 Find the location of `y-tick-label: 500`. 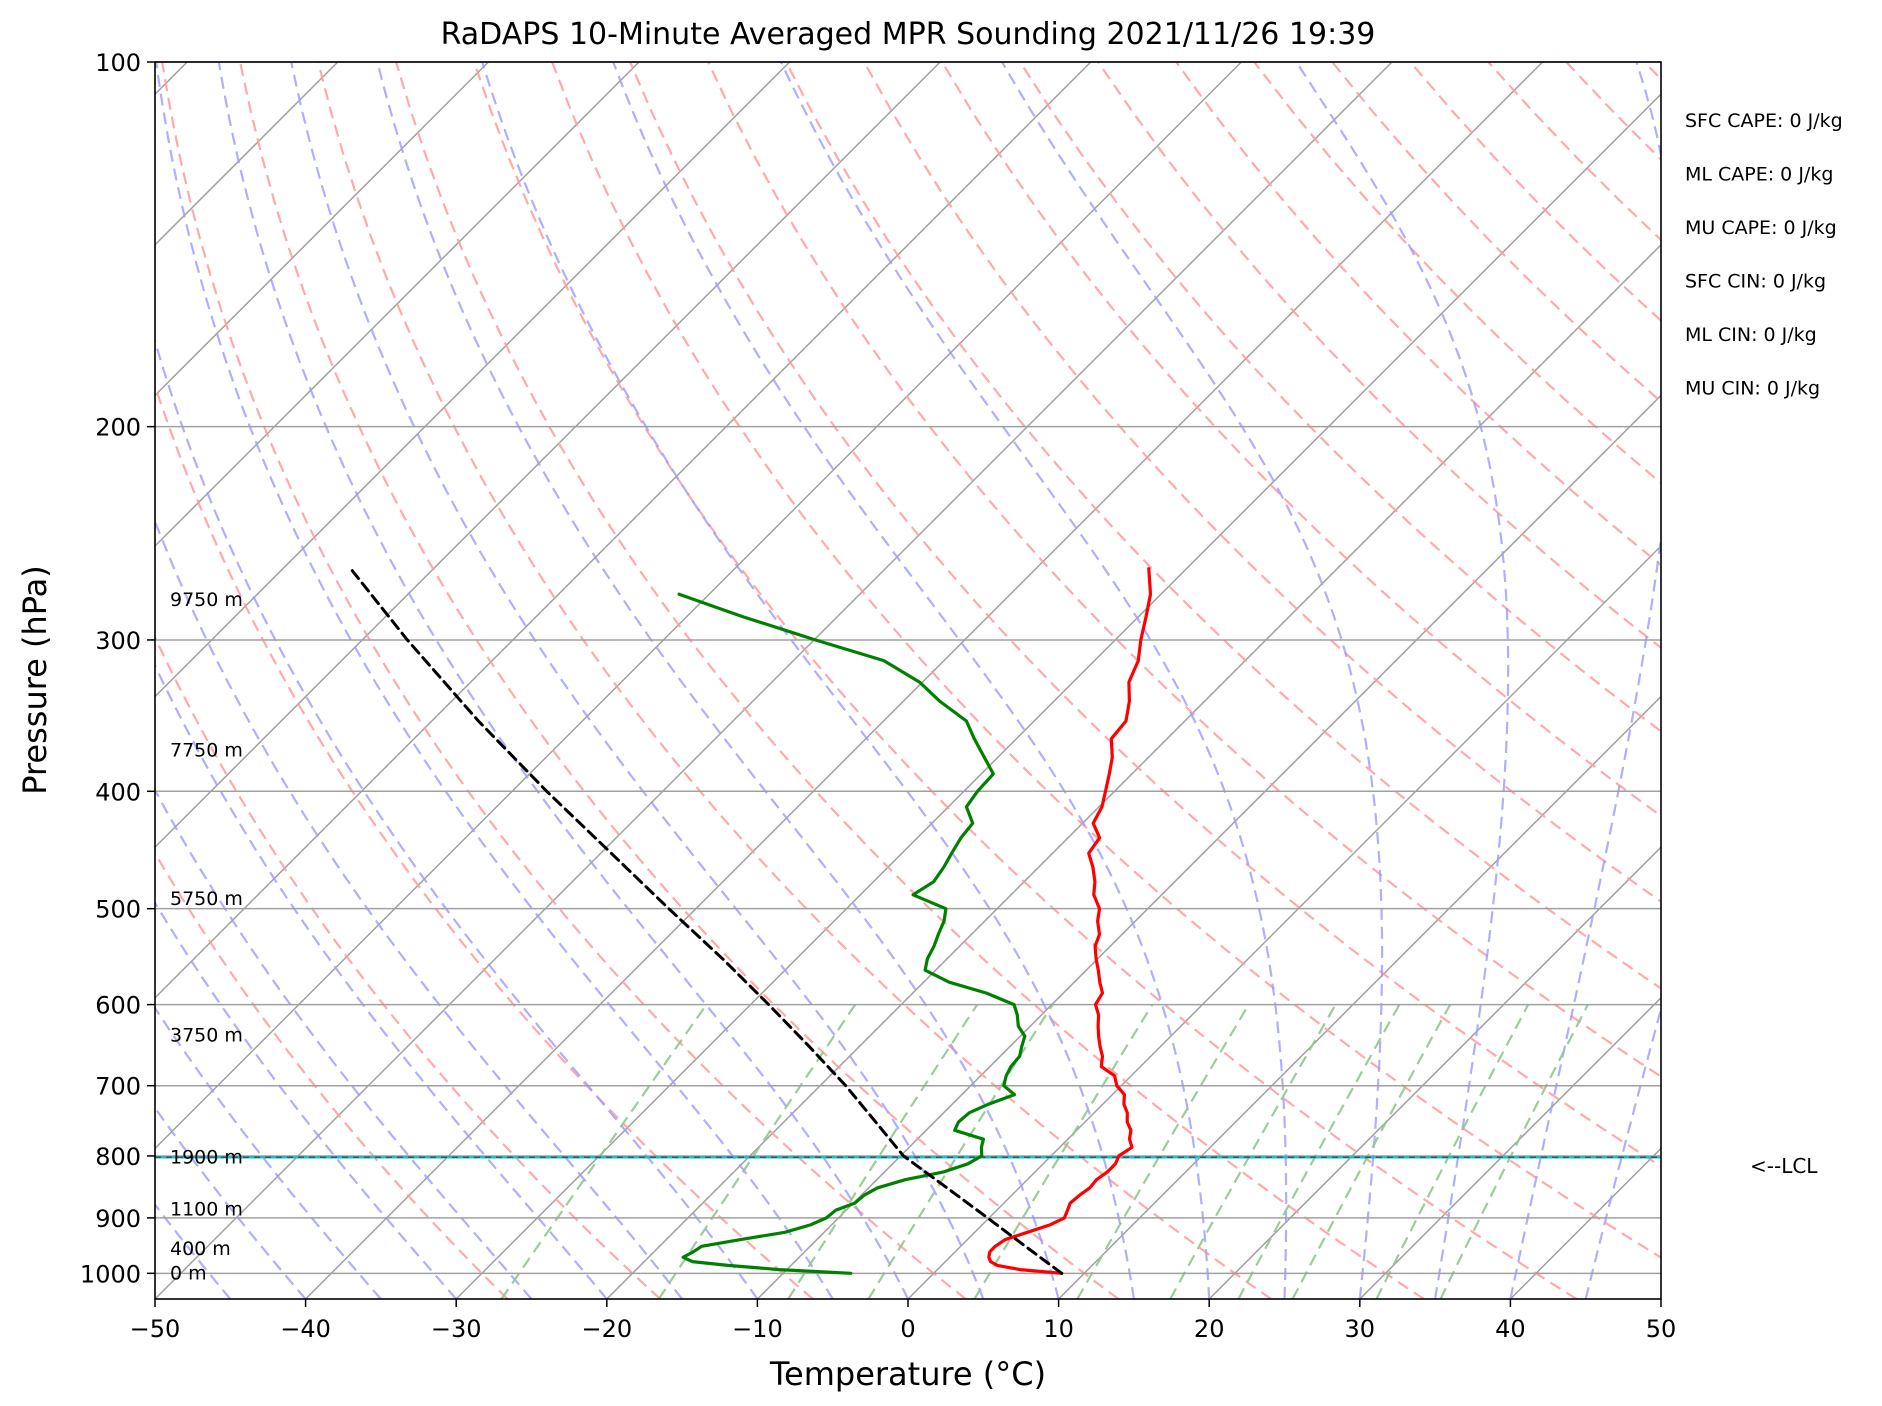

y-tick-label: 500 is located at coordinates (118, 910).